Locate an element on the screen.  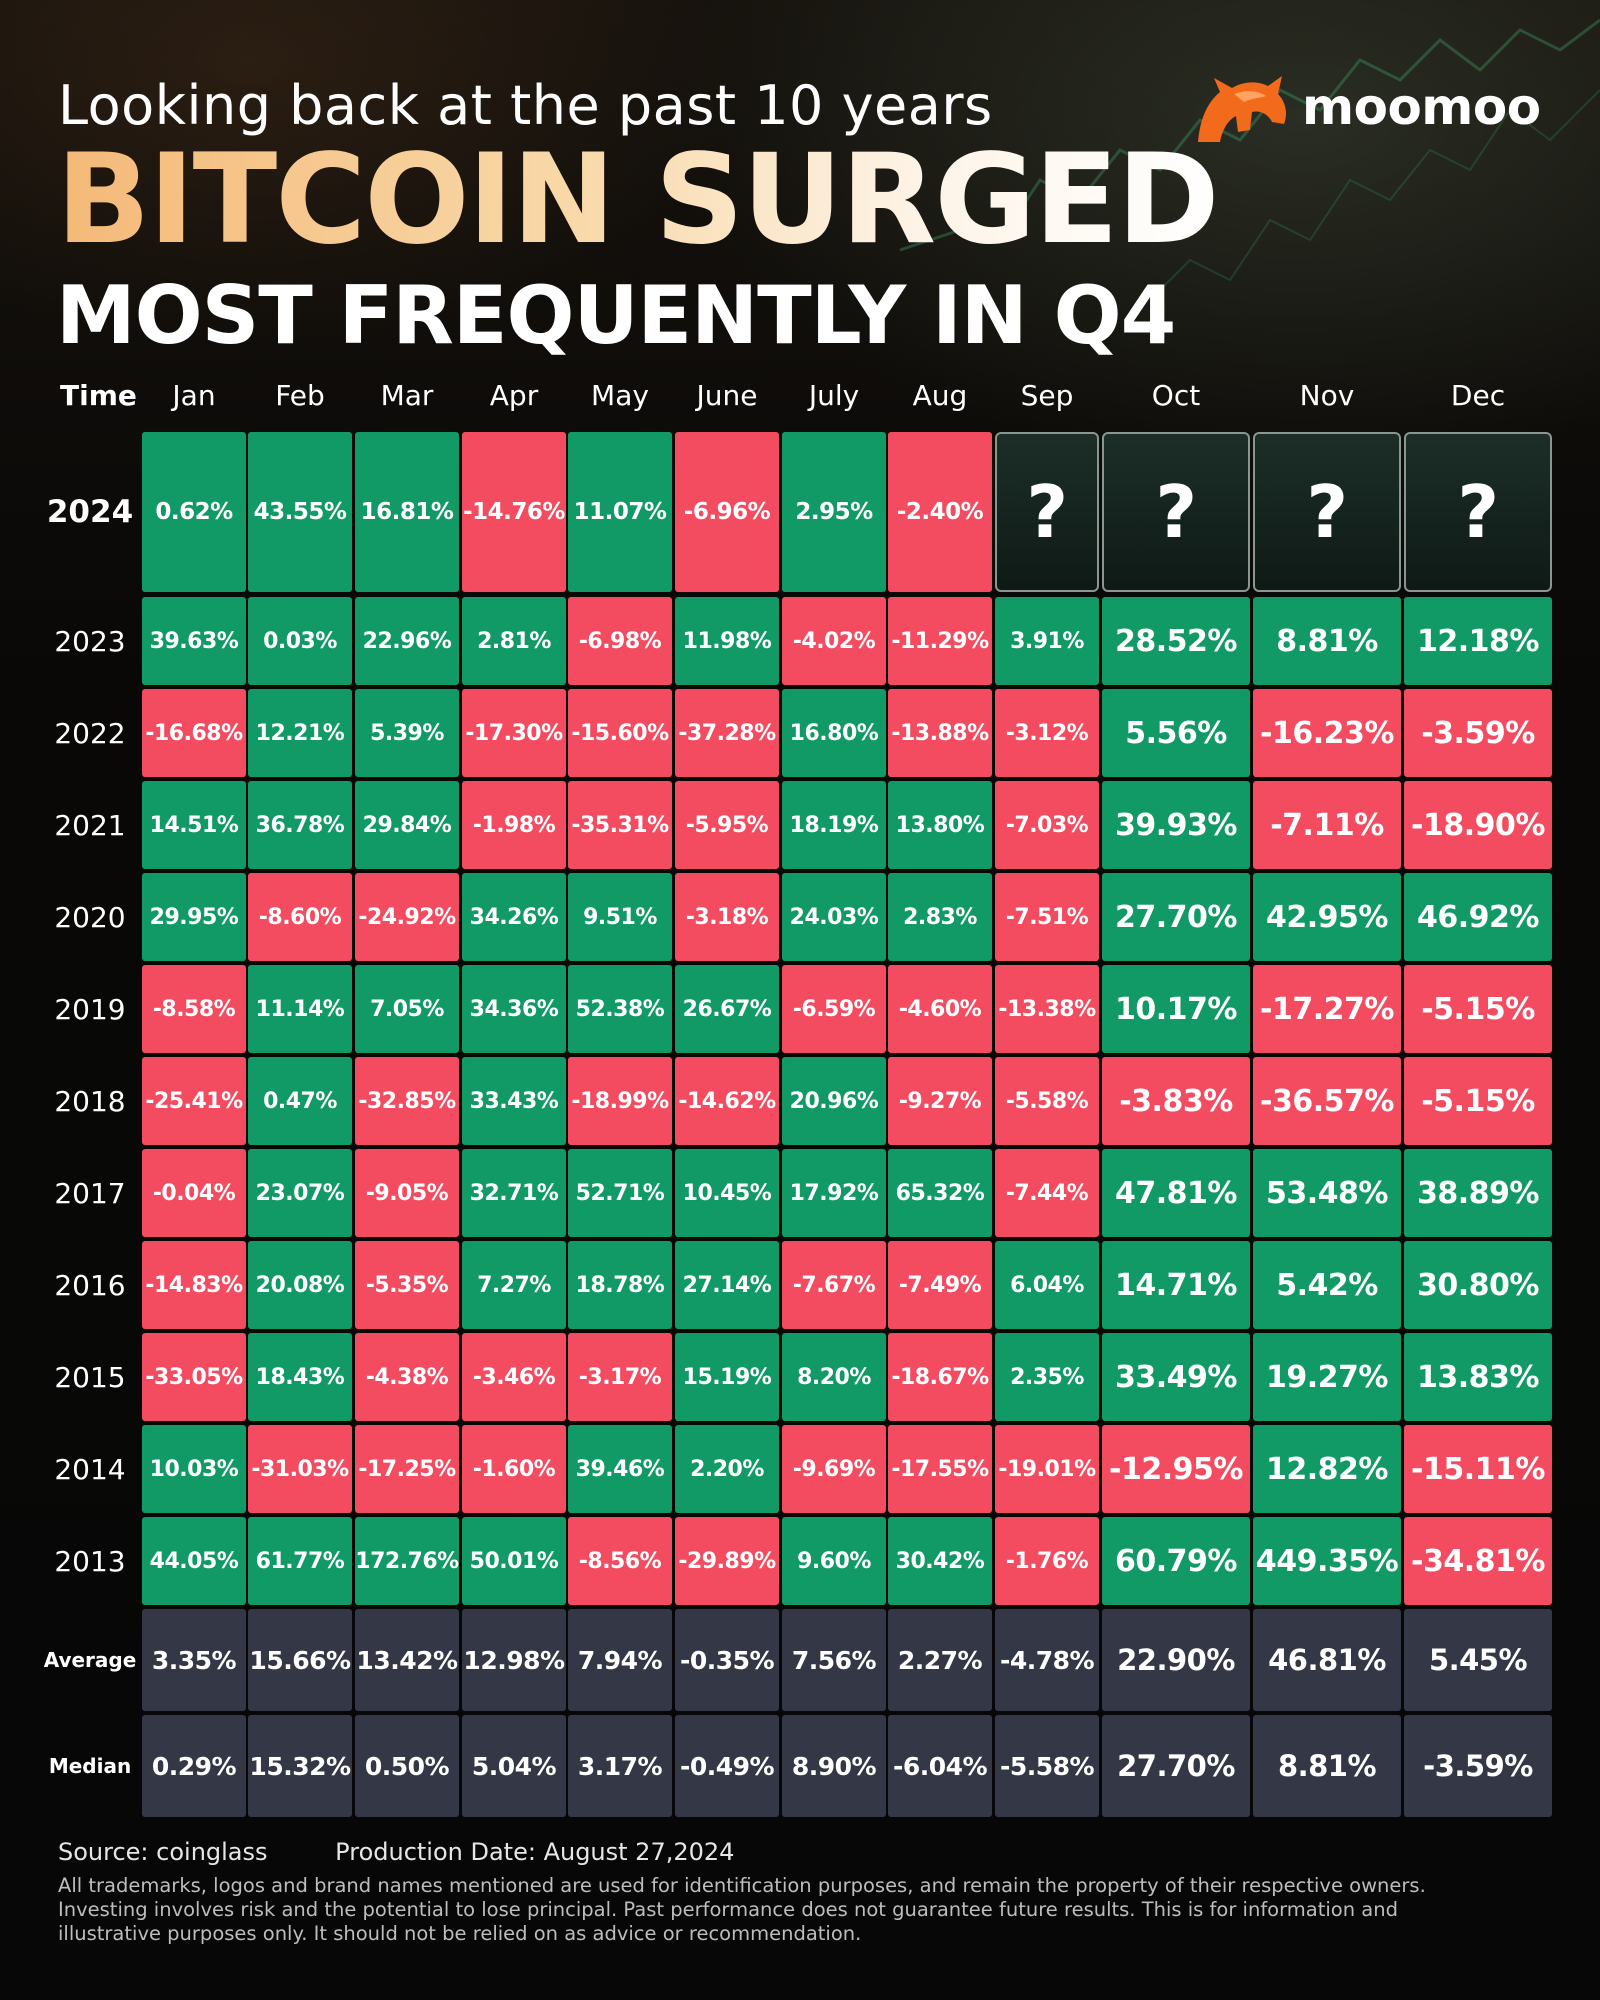
summary-cell: 3.17% is located at coordinates (620, 1766).